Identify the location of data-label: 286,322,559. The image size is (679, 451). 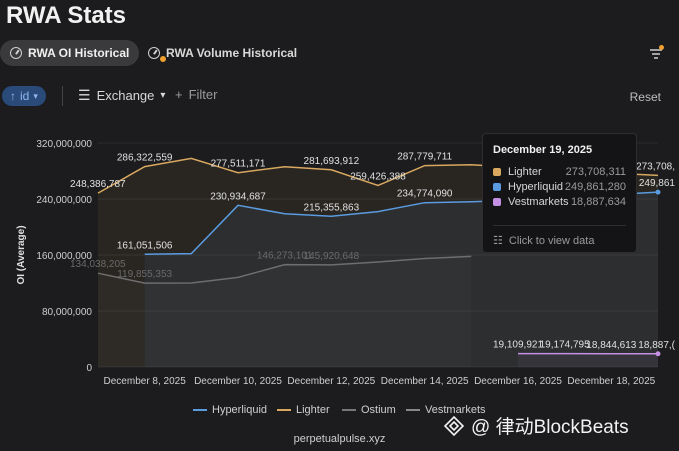
(145, 158).